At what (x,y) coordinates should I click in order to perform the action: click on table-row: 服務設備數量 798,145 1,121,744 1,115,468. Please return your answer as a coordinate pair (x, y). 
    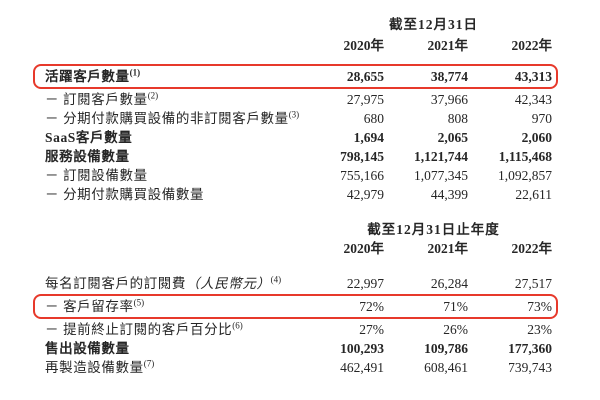
    Looking at the image, I should click on (298, 156).